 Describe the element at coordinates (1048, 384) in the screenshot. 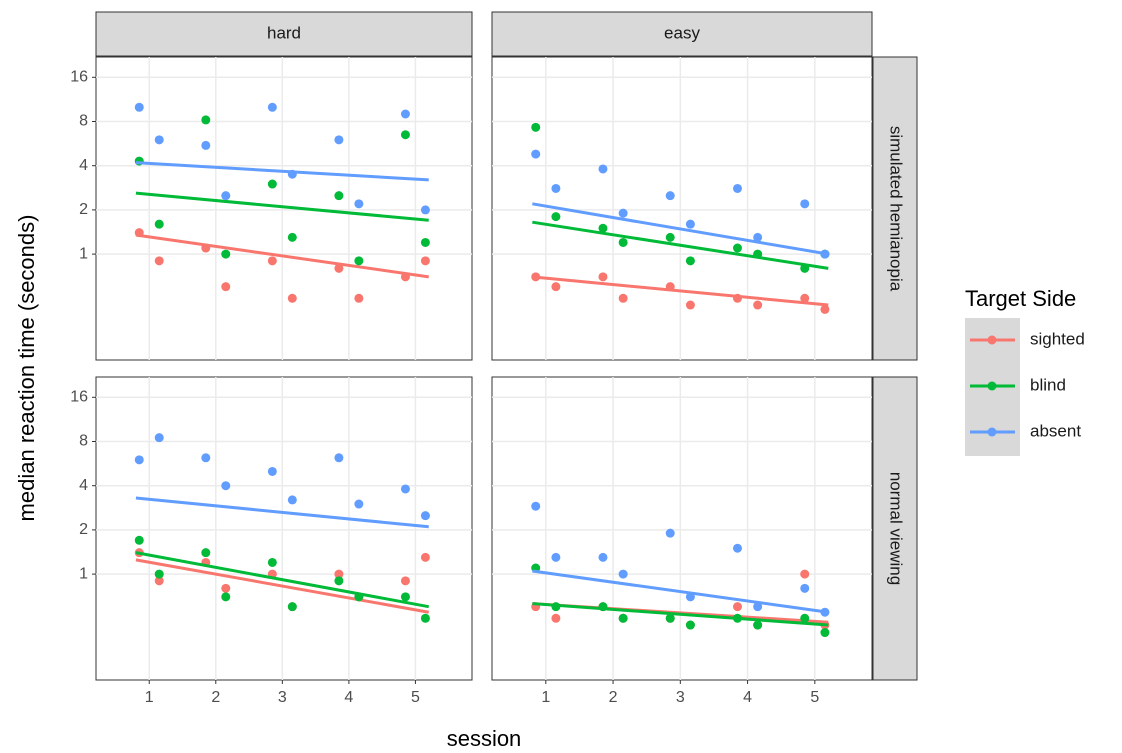

I see `legend-label: blind` at that location.